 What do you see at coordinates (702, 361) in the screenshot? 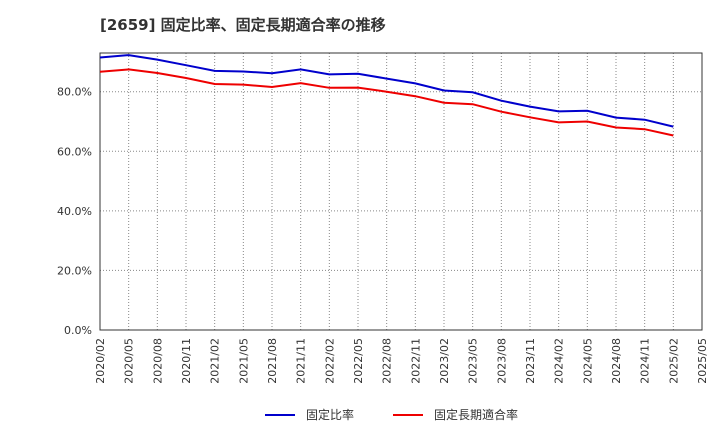
I see `x-tick-label: 2025/05` at bounding box center [702, 361].